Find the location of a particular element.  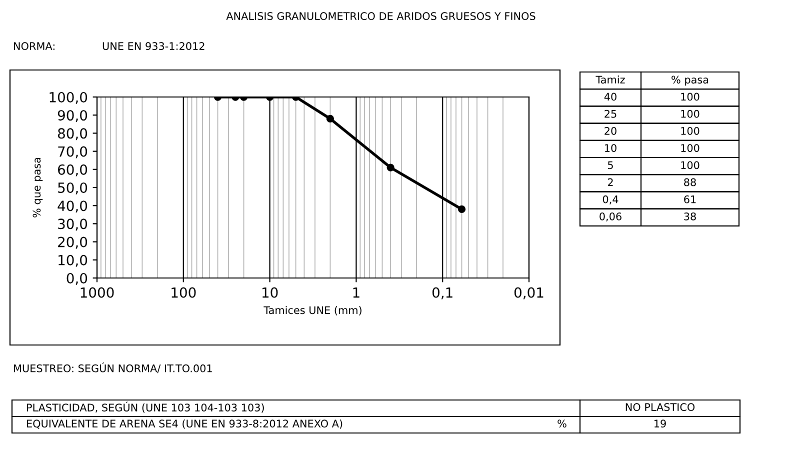

x-tick-label: 1 is located at coordinates (356, 292).